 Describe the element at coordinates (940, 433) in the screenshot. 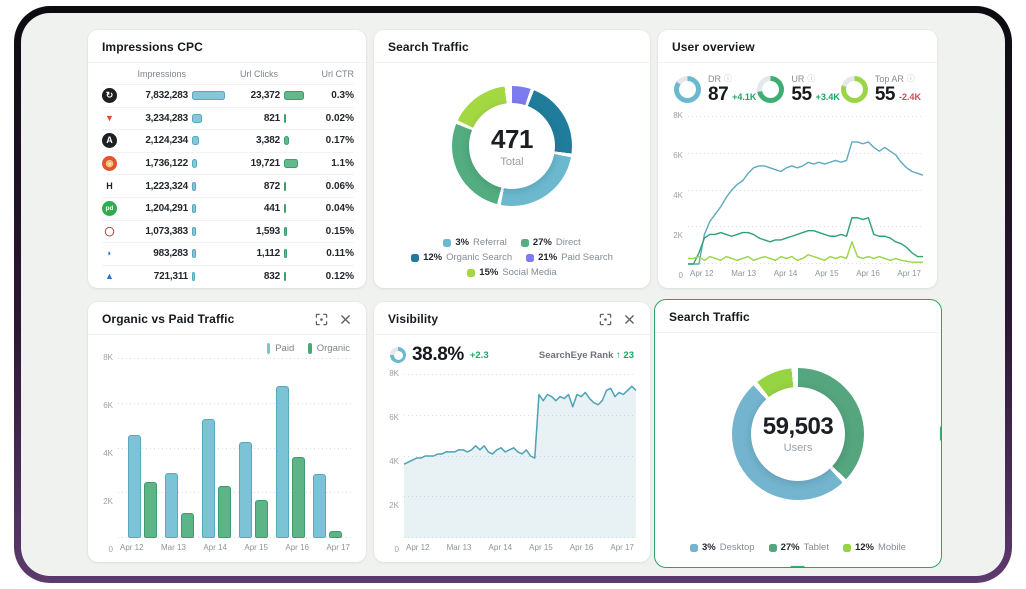

I see `resize-handle-right` at that location.